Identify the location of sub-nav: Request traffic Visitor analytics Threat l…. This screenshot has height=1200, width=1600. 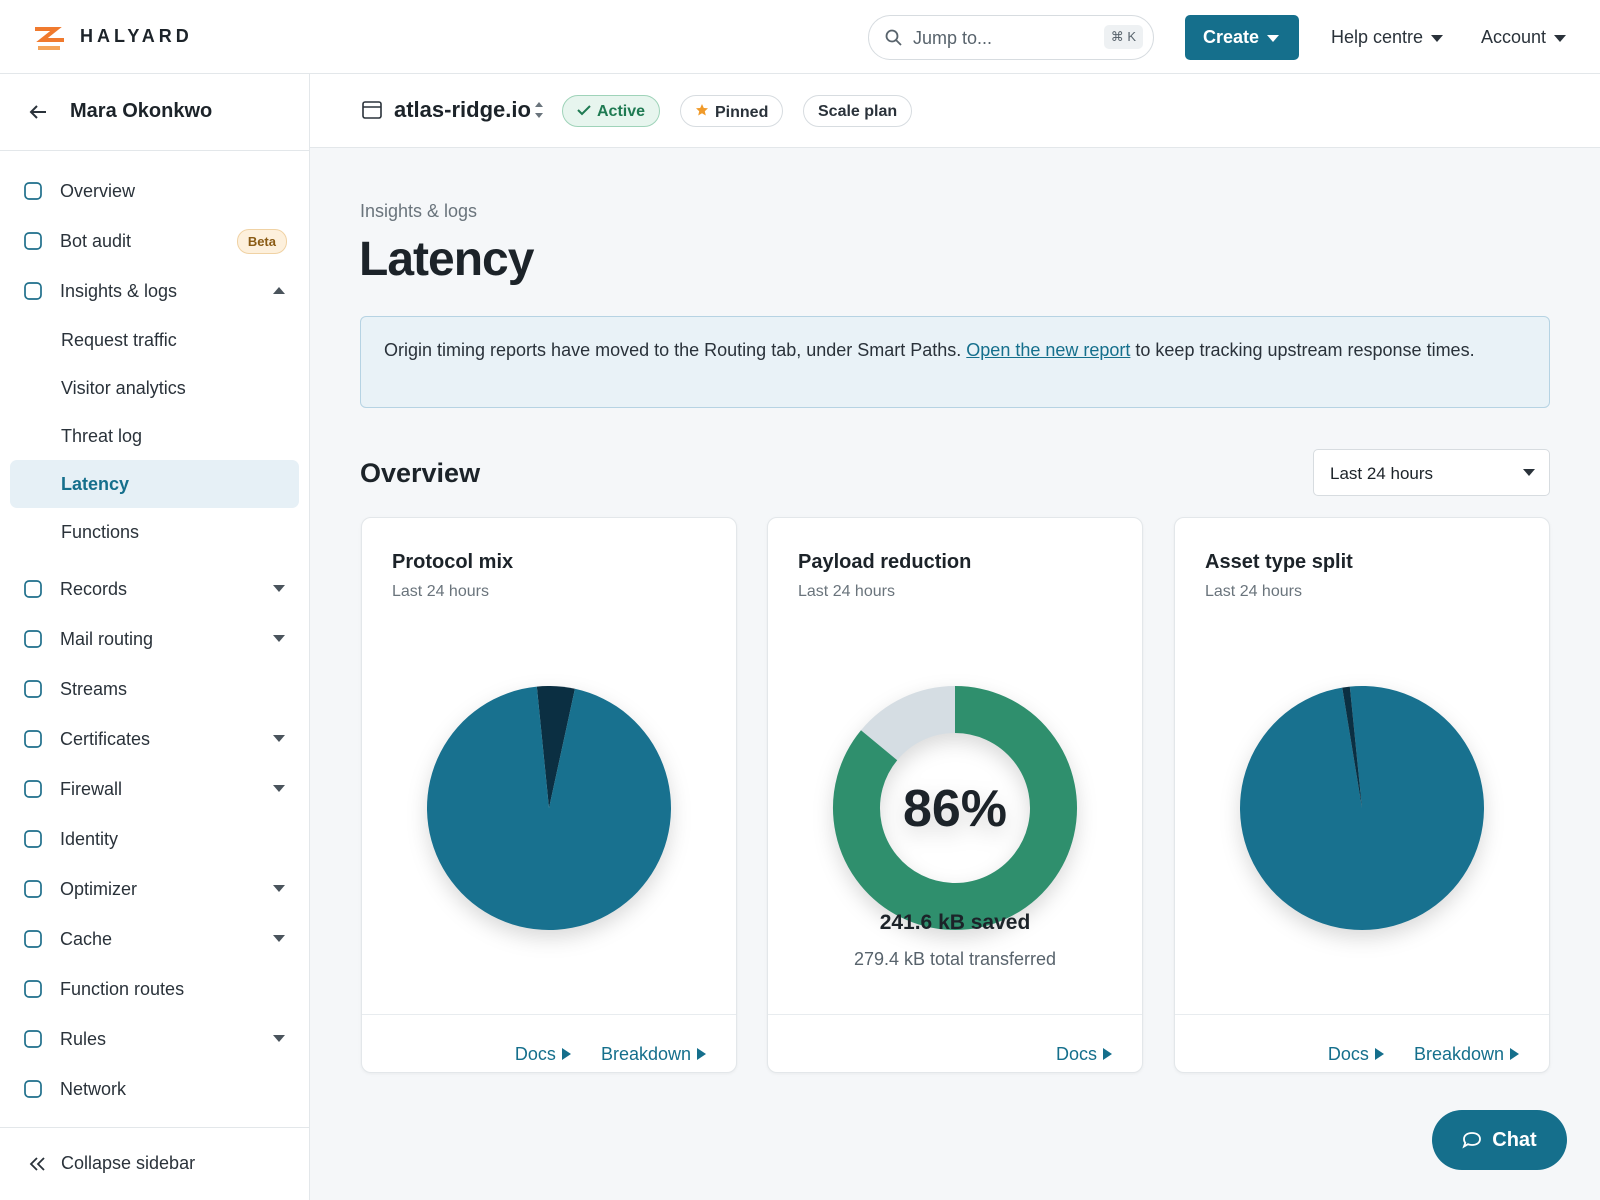
(154, 436).